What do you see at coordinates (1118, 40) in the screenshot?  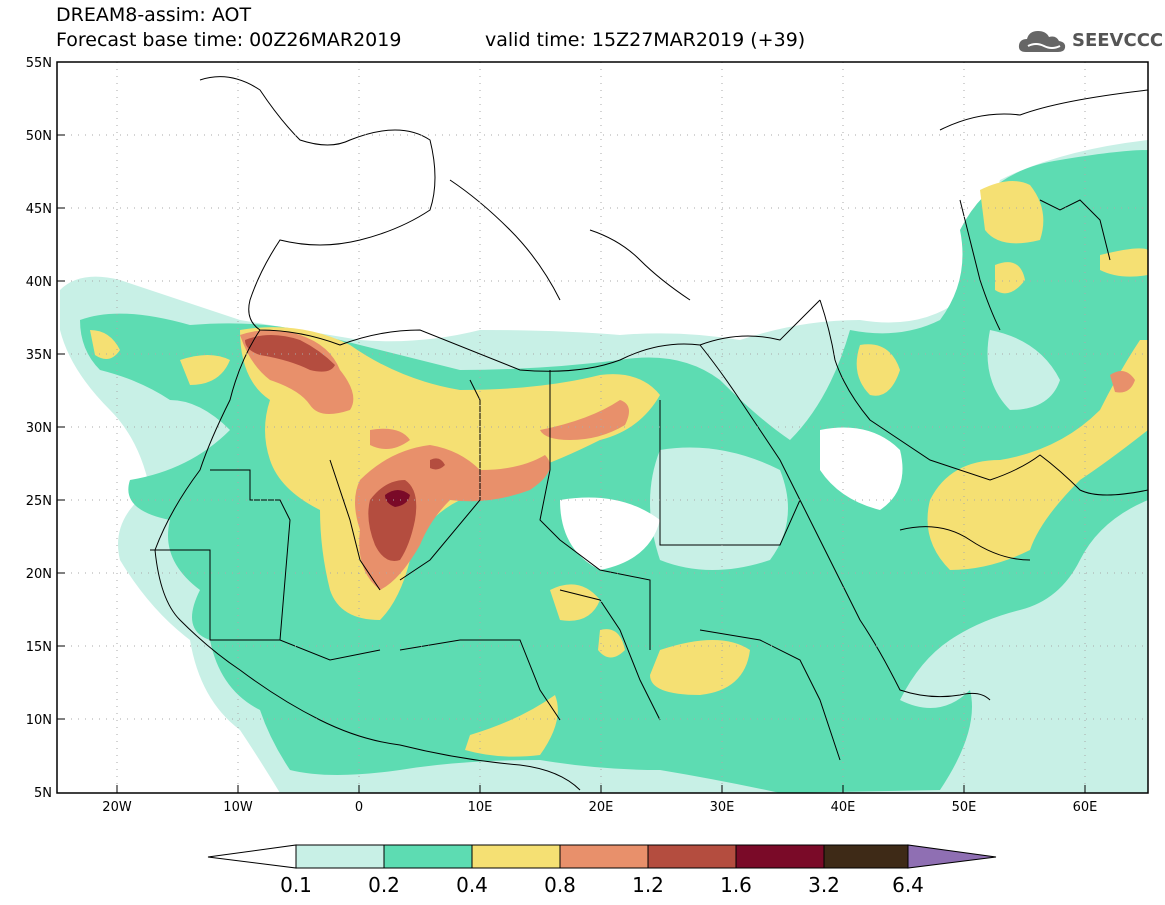 I see `logo-text: SEEVCCC` at bounding box center [1118, 40].